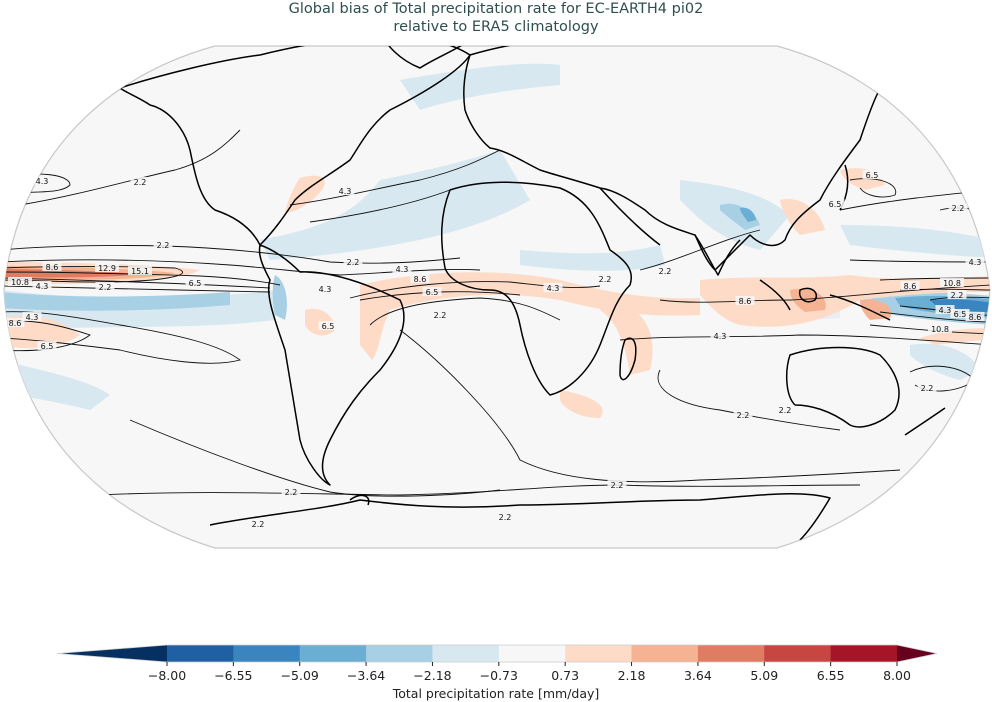 The image size is (992, 702). What do you see at coordinates (107, 268) in the screenshot?
I see `contour-label: 12.9` at bounding box center [107, 268].